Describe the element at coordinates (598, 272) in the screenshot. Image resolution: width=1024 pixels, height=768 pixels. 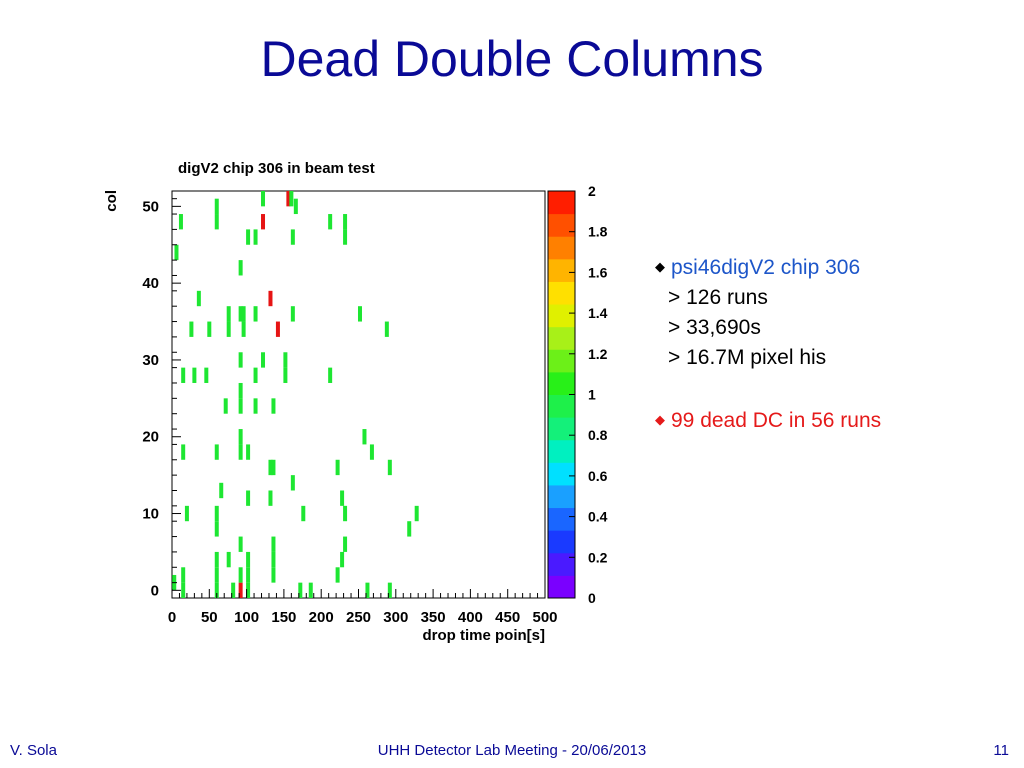
I see `colorbar-tick-label: 1.6` at that location.